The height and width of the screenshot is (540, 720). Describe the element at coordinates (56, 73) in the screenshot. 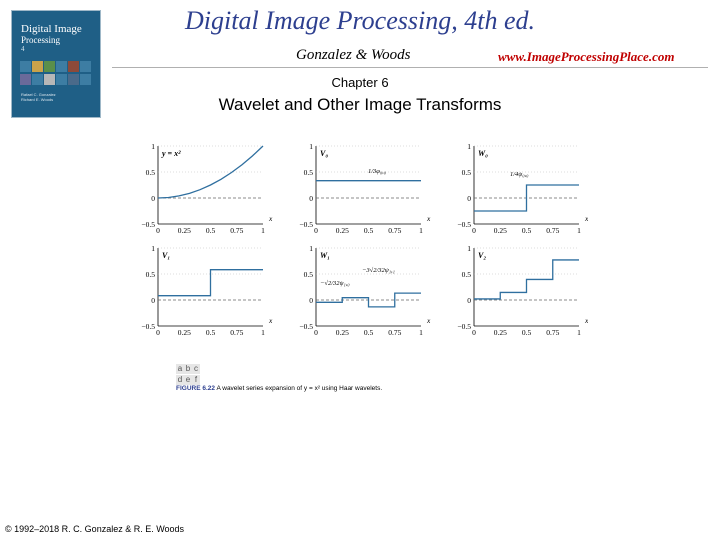

I see `cover-thumbnails` at that location.